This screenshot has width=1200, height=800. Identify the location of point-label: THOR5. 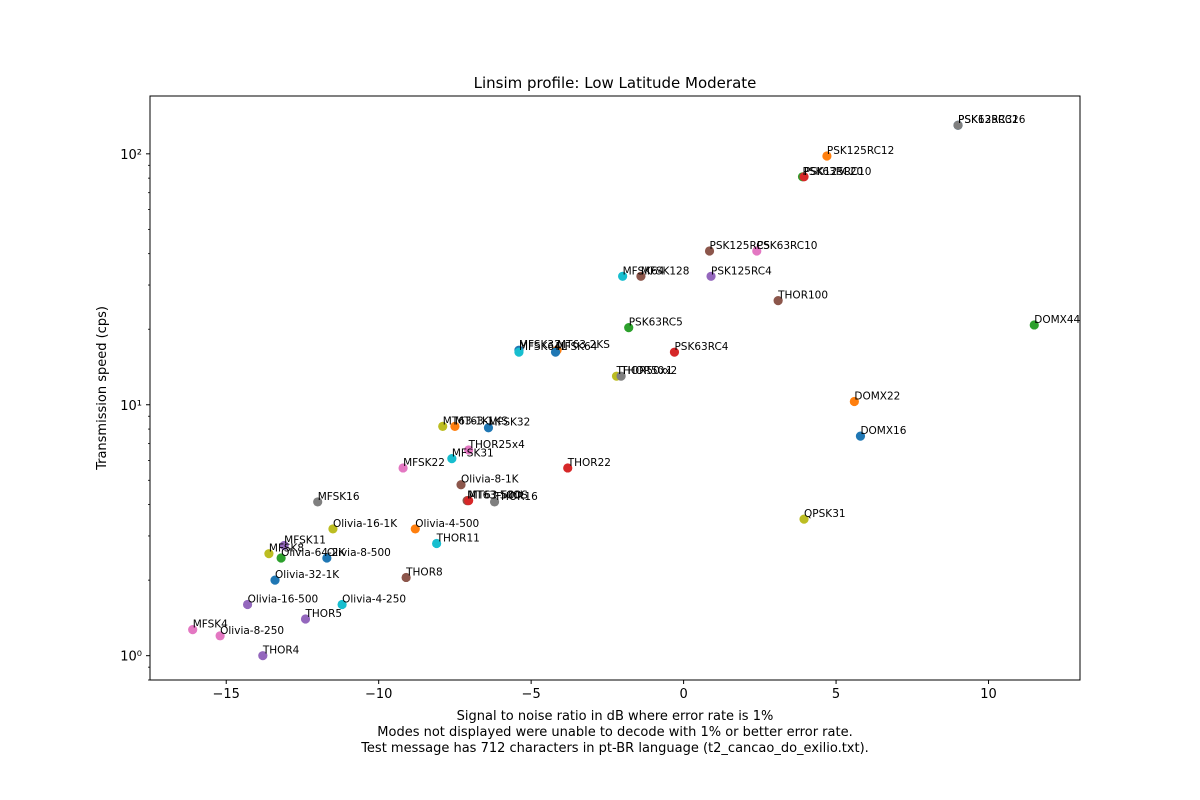
(324, 614).